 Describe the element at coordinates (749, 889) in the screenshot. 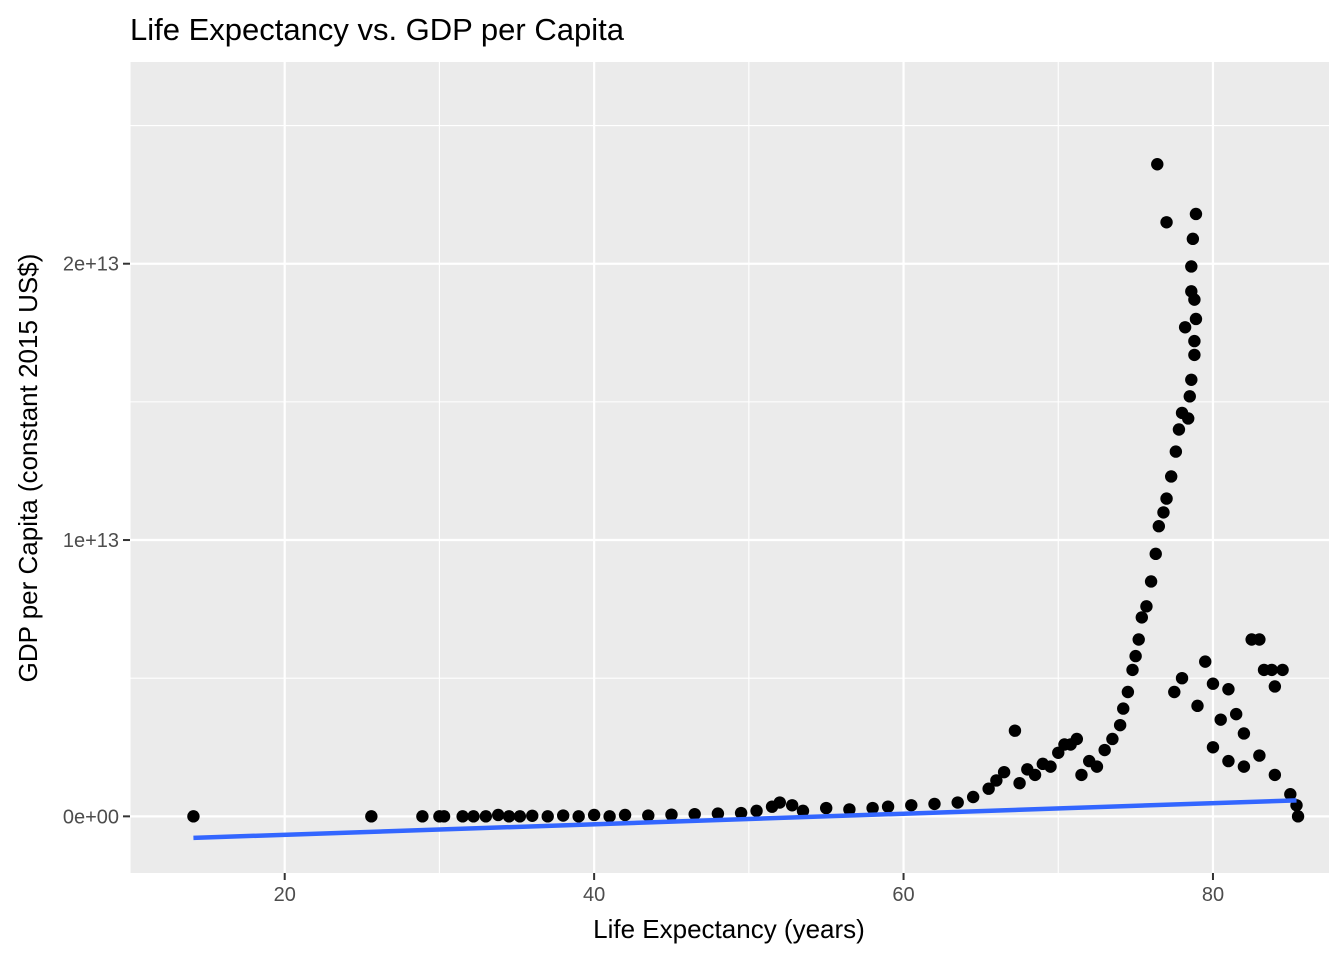

I see `x-axis: 20 40 60 80` at that location.